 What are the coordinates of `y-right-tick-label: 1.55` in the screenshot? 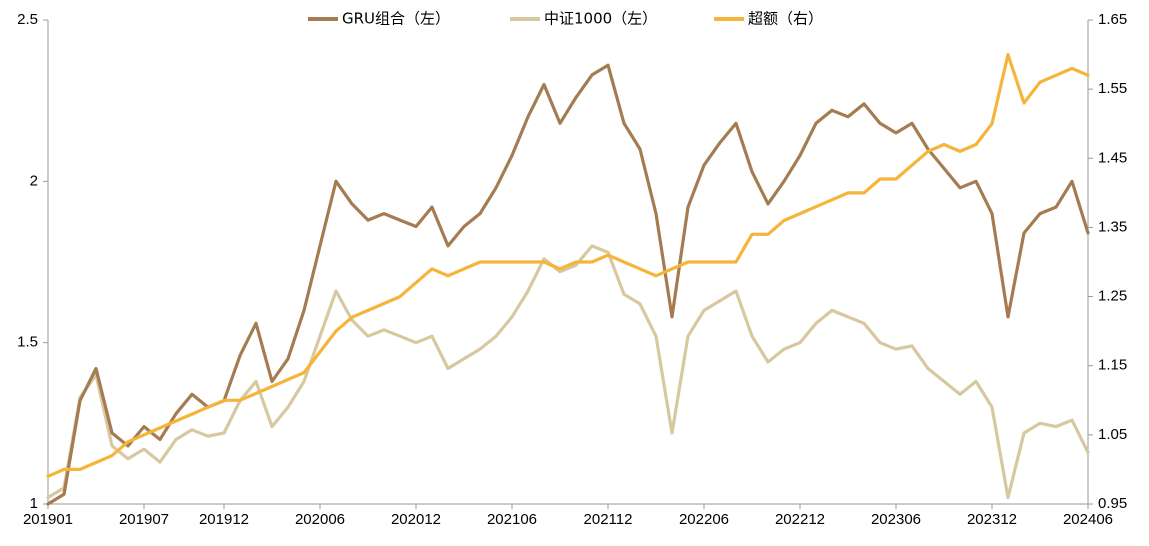 It's located at (1112, 88).